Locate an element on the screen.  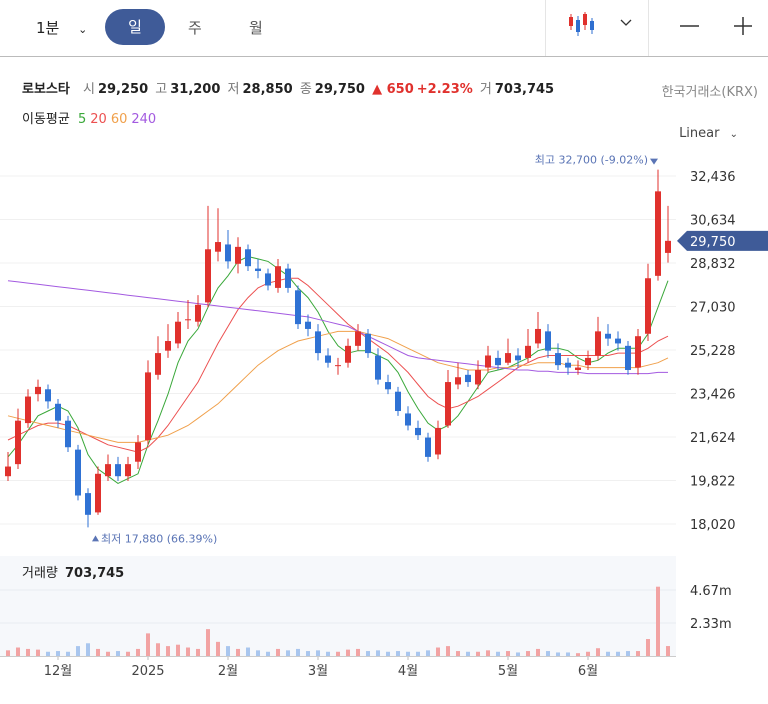
x-tick-label: 4월 is located at coordinates (408, 671).